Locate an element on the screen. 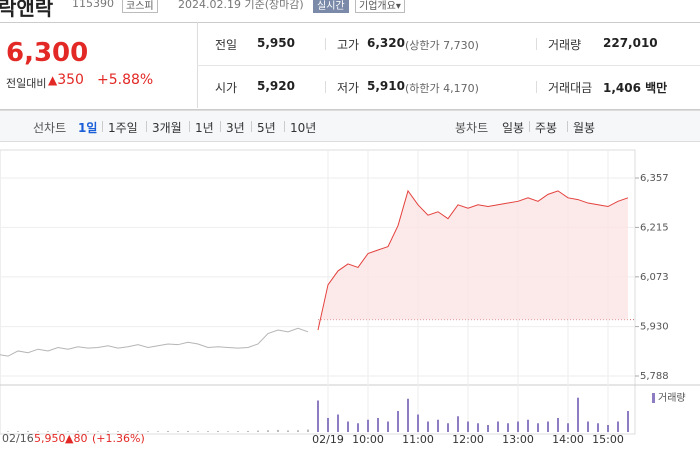 The width and height of the screenshot is (700, 450). price: 6,300 is located at coordinates (47, 53).